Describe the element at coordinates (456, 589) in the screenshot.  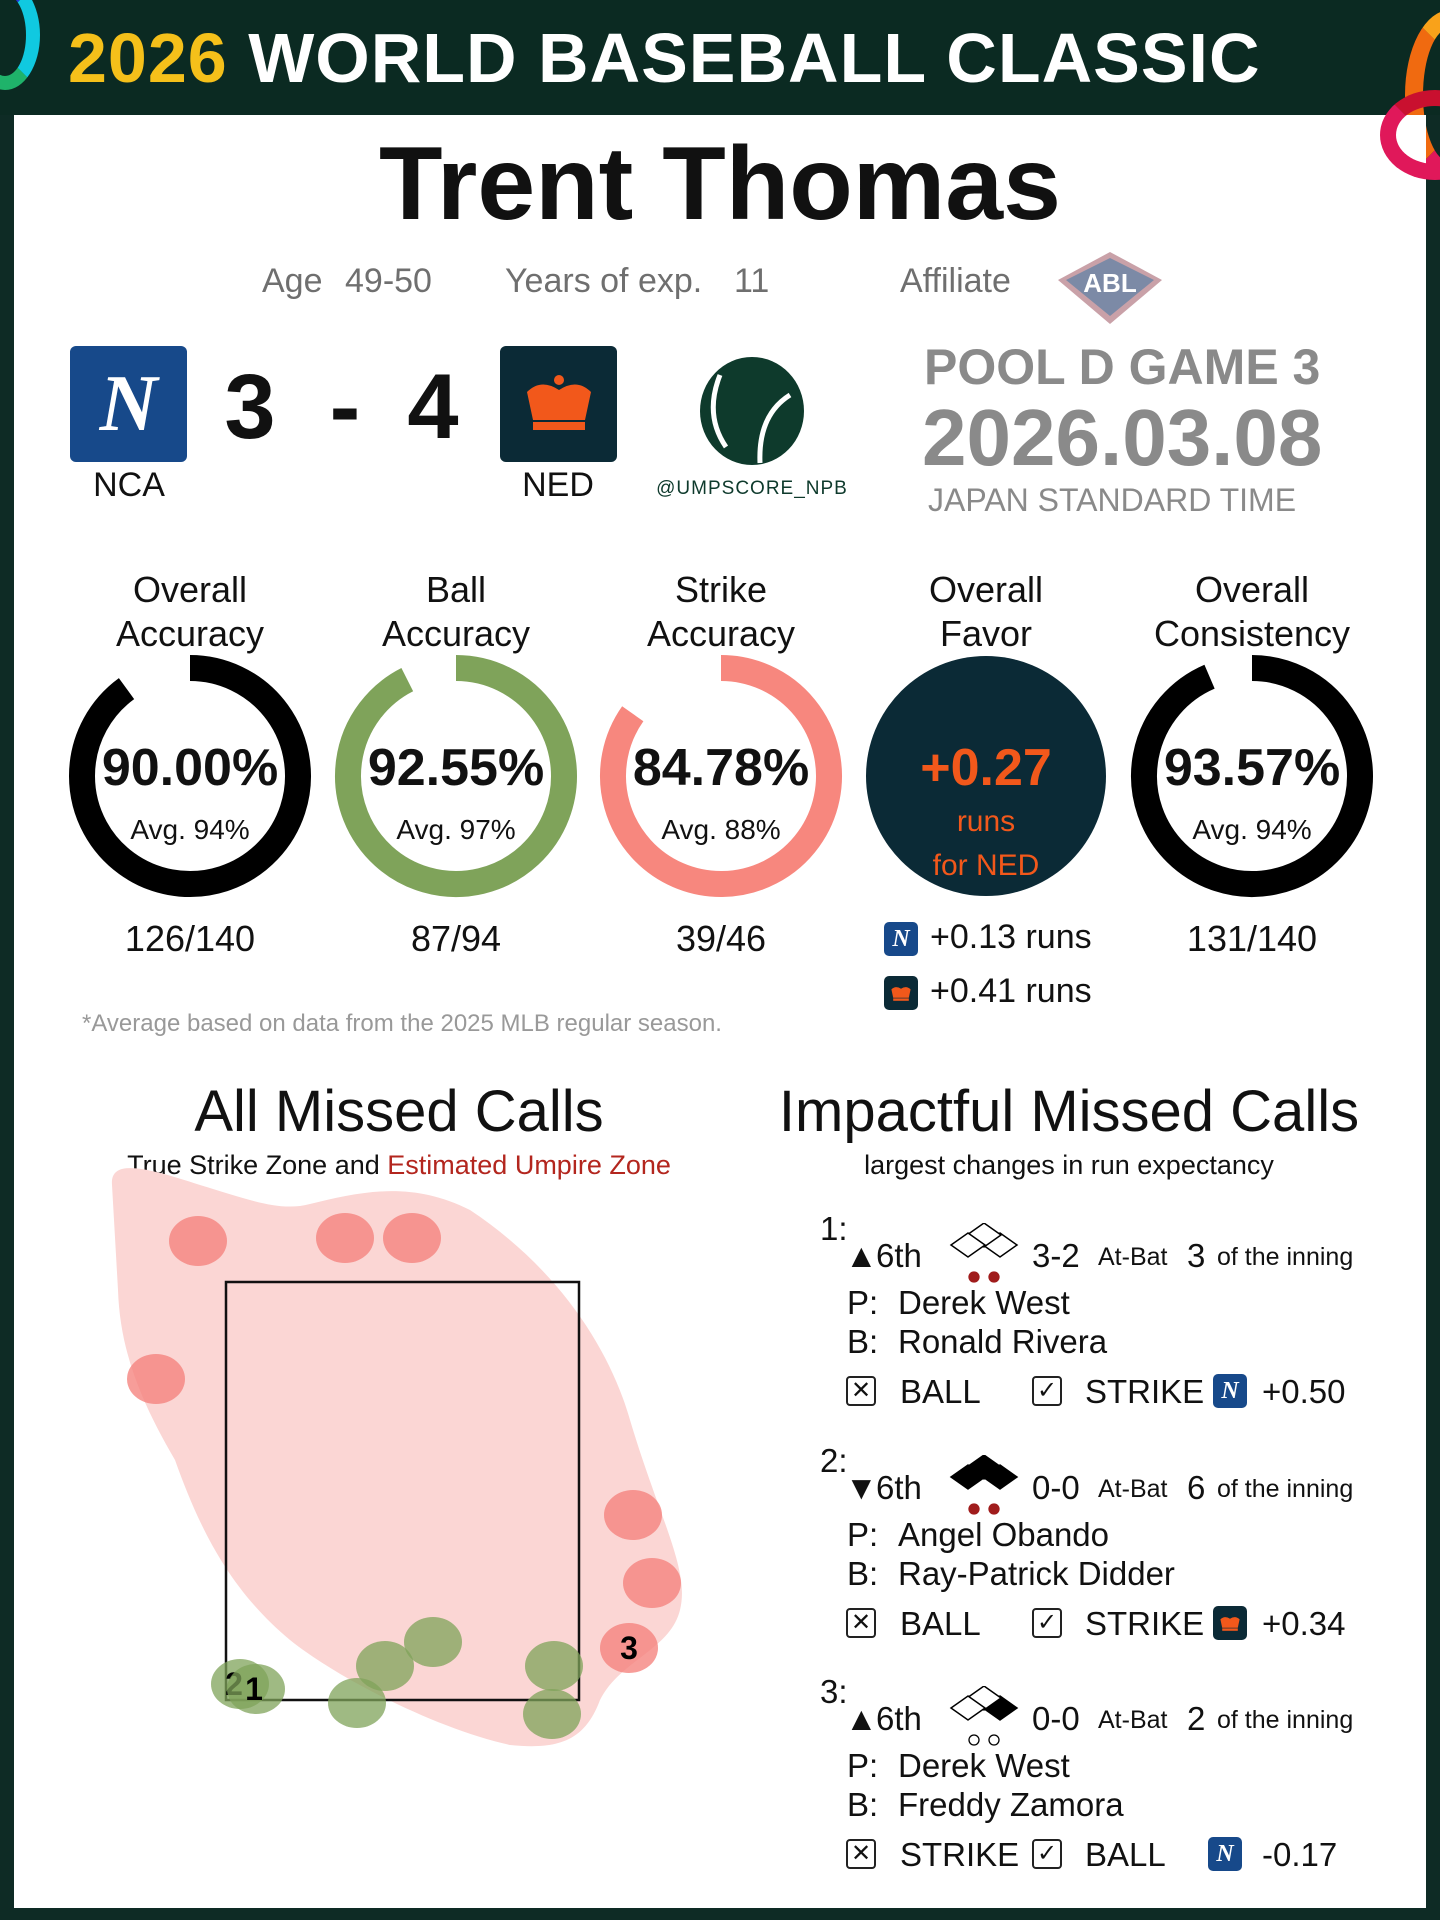
I see `metric-title-line1: Ball` at that location.